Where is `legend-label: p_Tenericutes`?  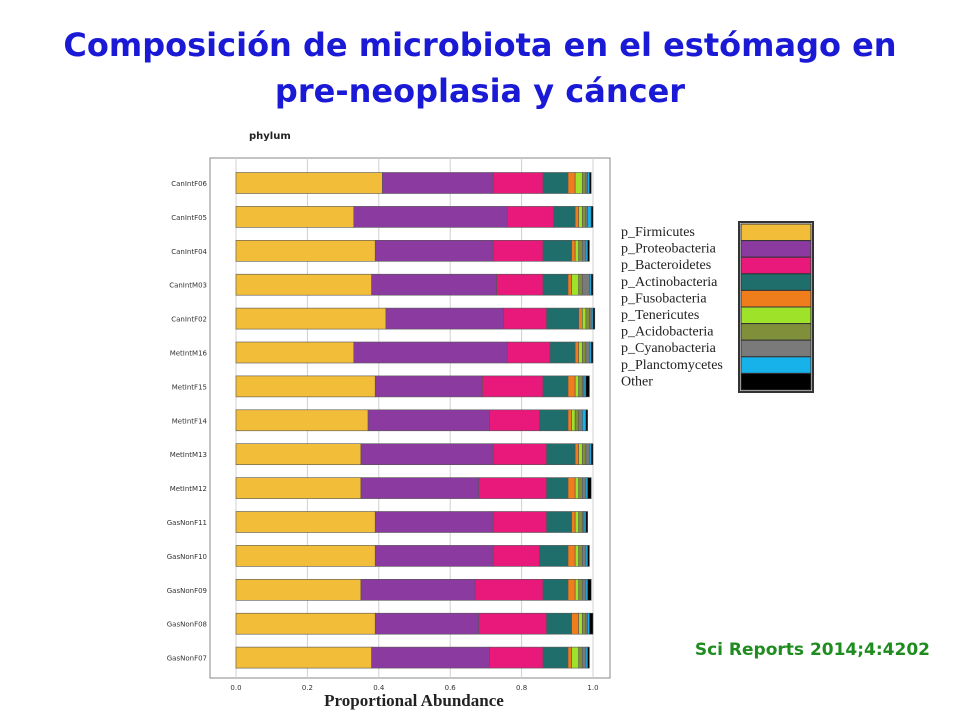 legend-label: p_Tenericutes is located at coordinates (660, 315).